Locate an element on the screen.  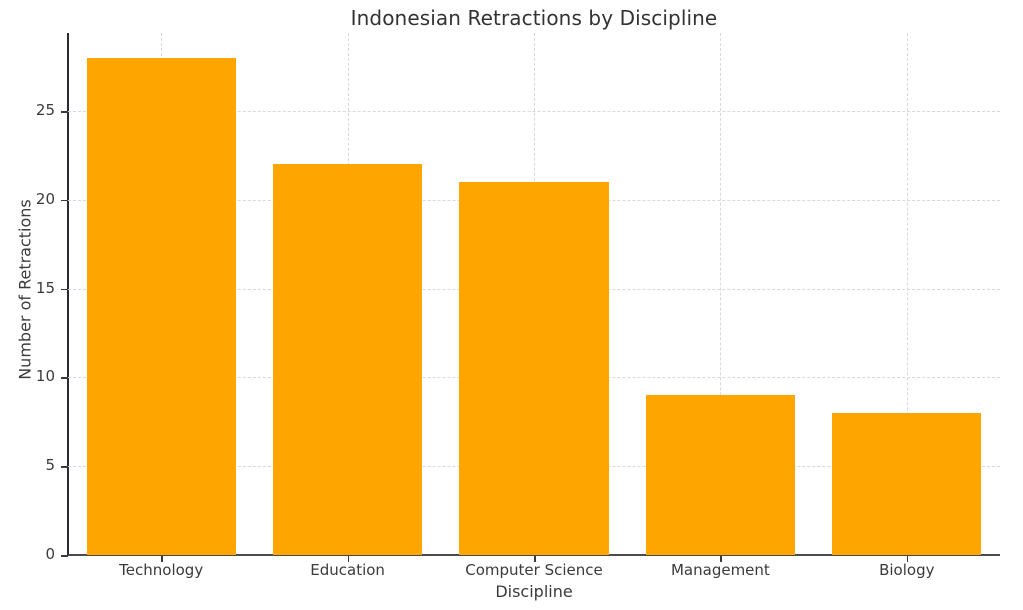
y-tick-label: 15 is located at coordinates (45, 287).